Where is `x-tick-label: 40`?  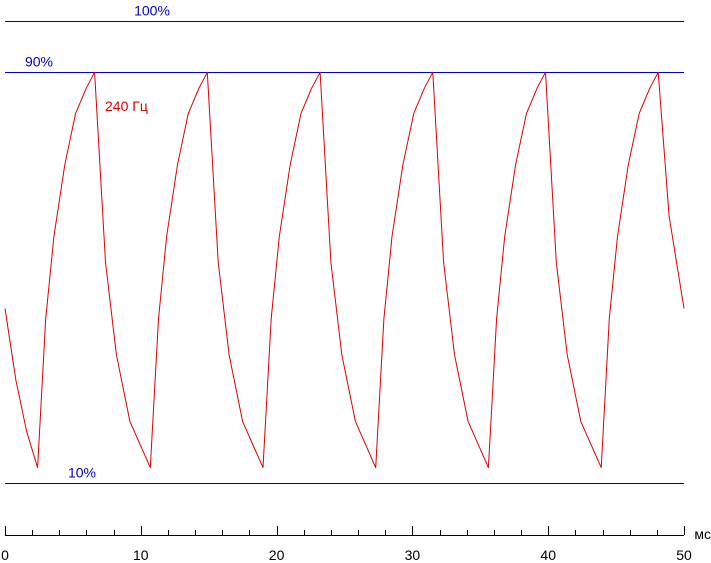
x-tick-label: 40 is located at coordinates (548, 555).